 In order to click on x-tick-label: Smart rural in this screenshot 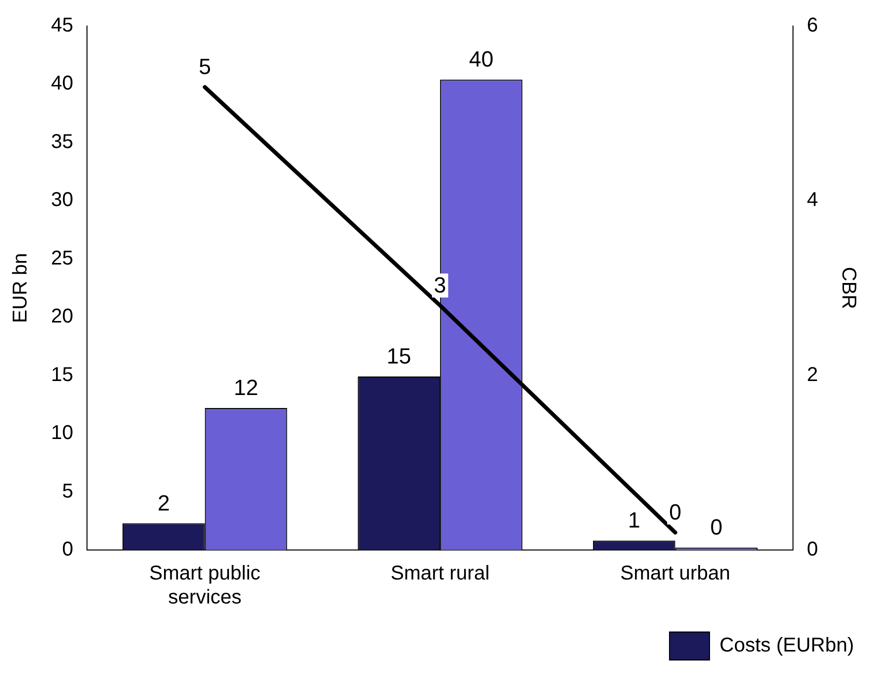, I will do `click(440, 573)`.